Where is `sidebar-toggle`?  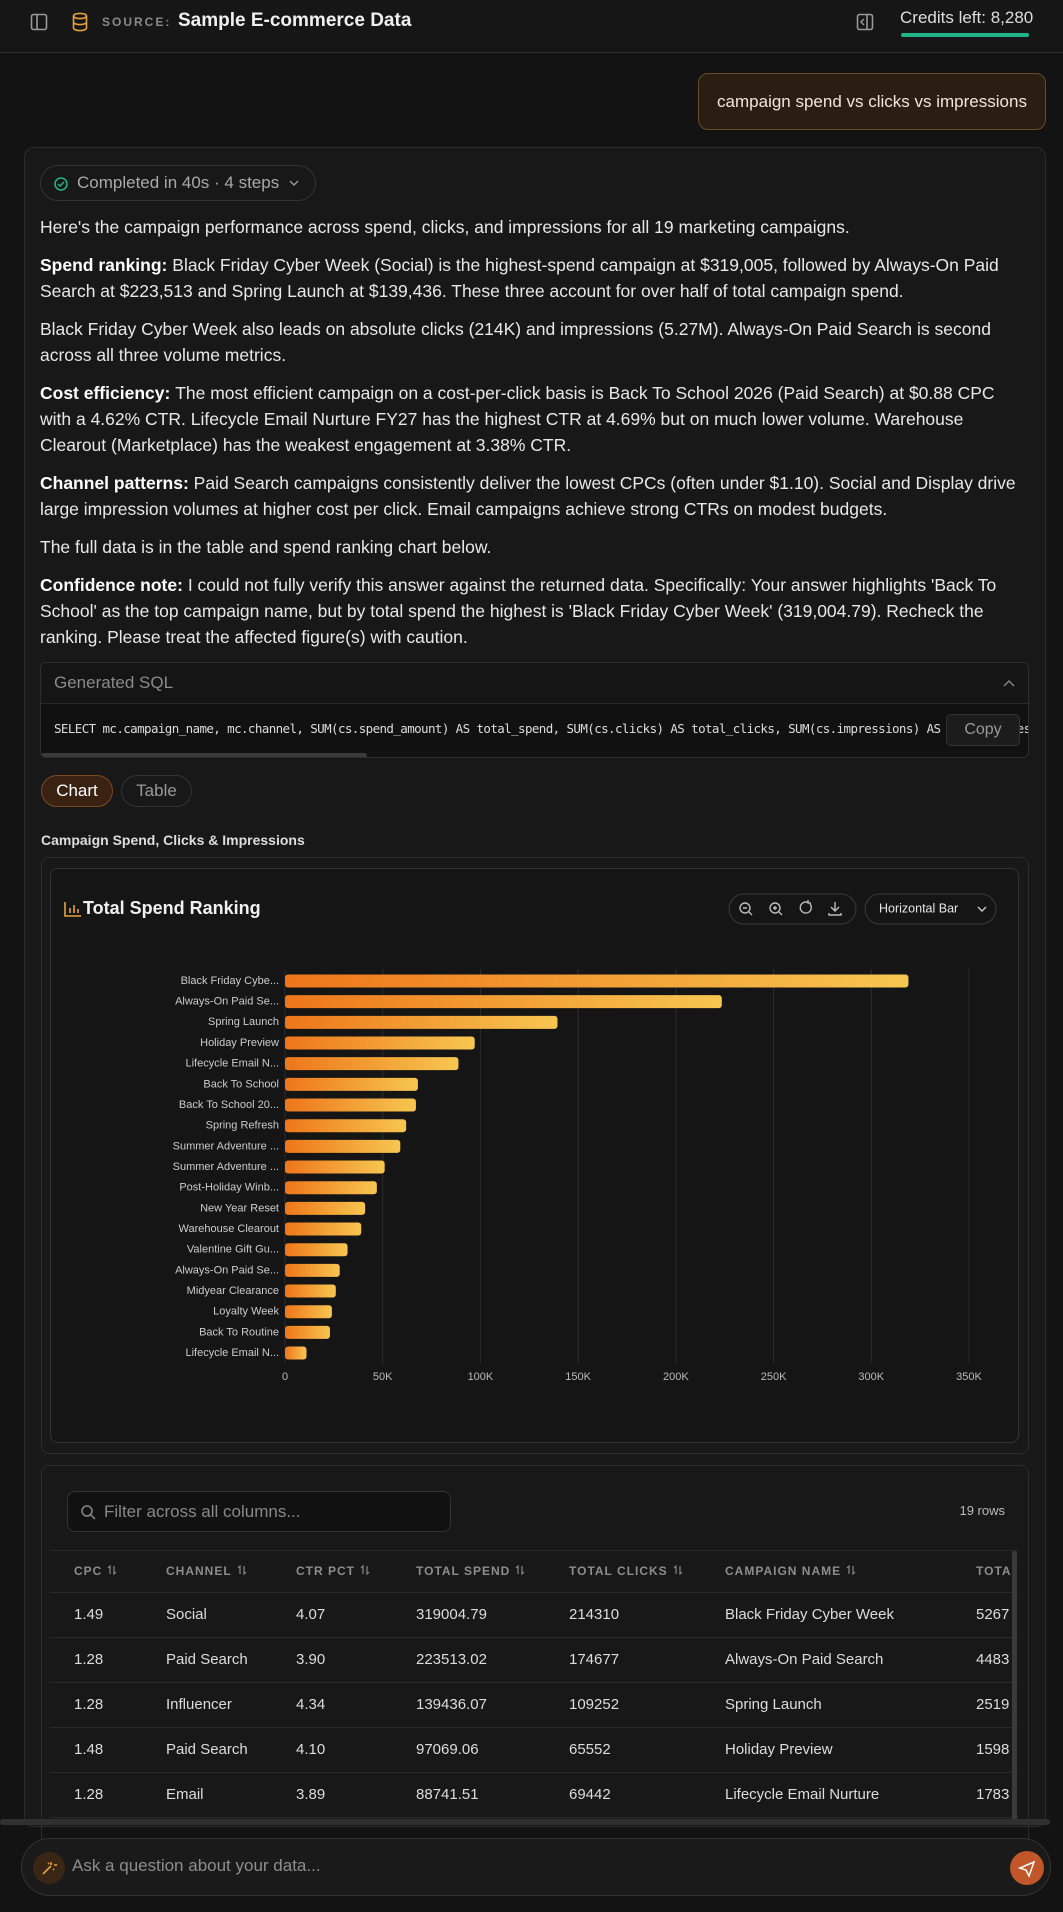
sidebar-toggle is located at coordinates (39, 22).